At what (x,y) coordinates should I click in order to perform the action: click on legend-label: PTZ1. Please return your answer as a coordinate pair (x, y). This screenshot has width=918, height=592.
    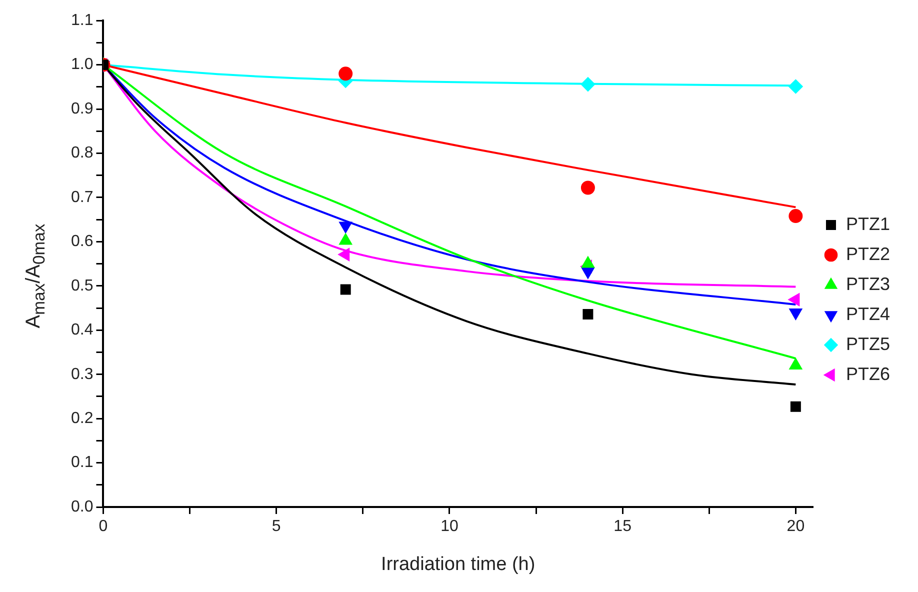
    Looking at the image, I should click on (868, 224).